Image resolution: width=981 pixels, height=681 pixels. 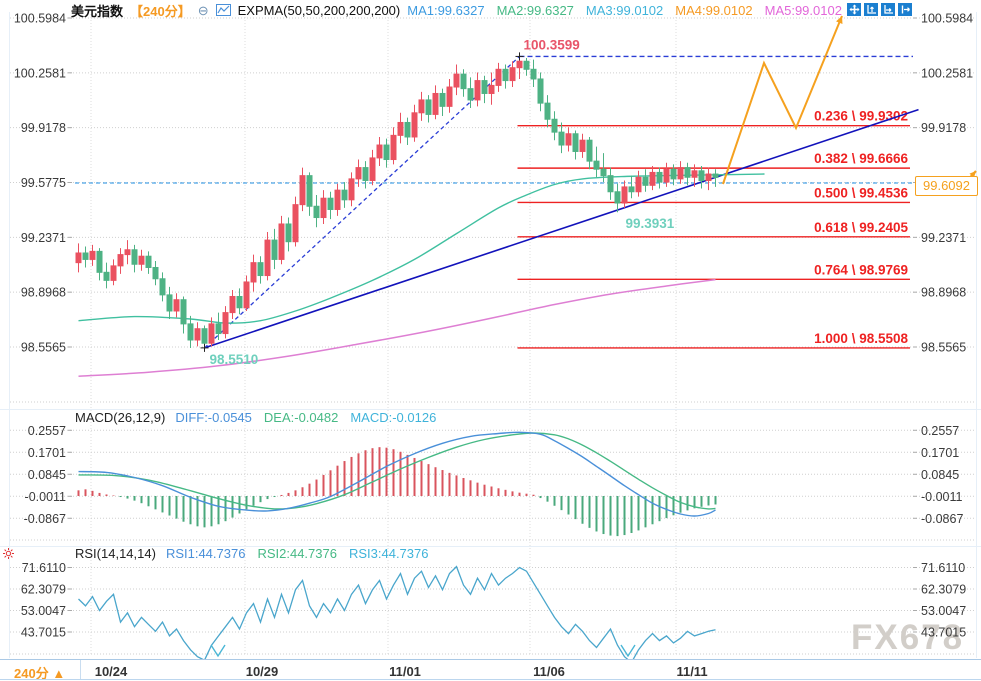 What do you see at coordinates (203, 10) in the screenshot?
I see `collapse-icon: ⊖` at bounding box center [203, 10].